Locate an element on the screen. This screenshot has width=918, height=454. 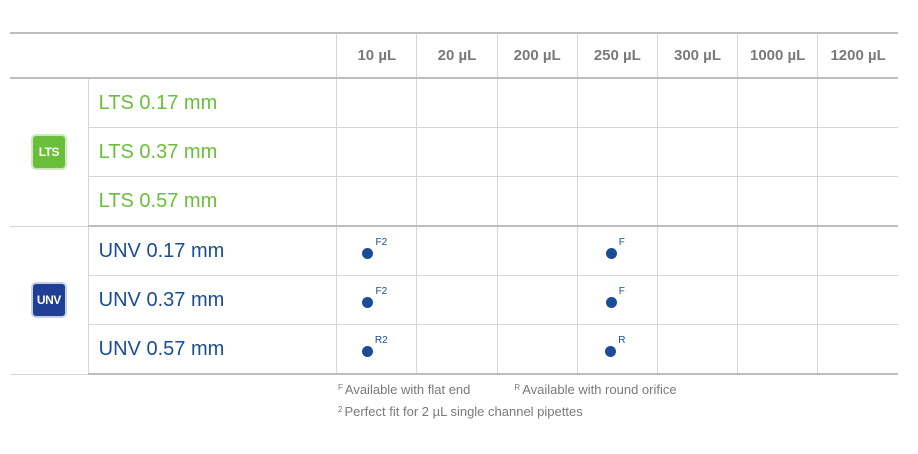
column-header: 200 µL is located at coordinates (537, 55).